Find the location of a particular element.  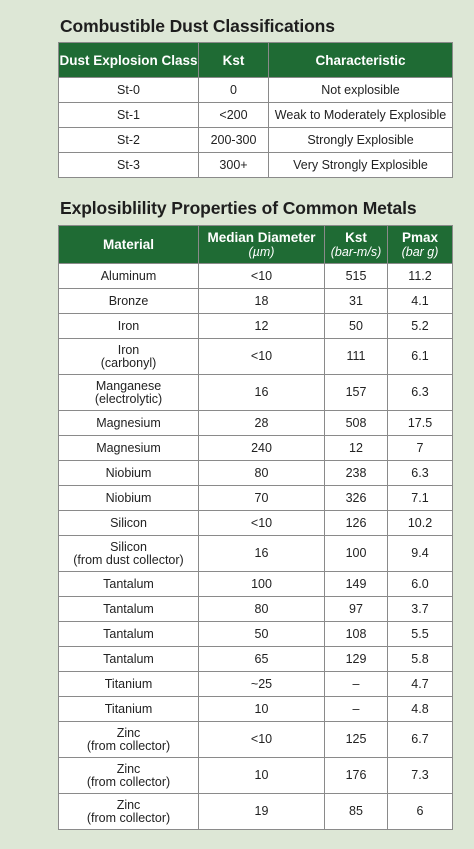

header-material: Material is located at coordinates (128, 244).